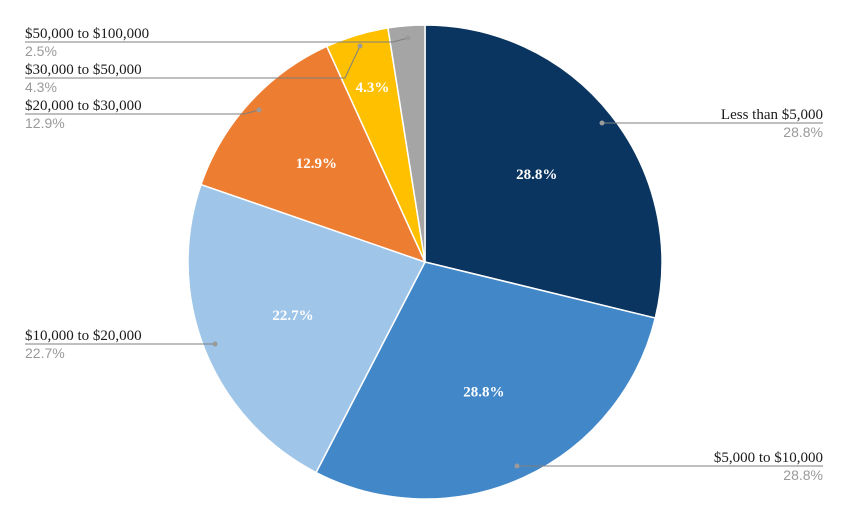 This screenshot has width=850, height=525. What do you see at coordinates (83, 336) in the screenshot?
I see `callout-category-label: $10,000 to $20,000` at bounding box center [83, 336].